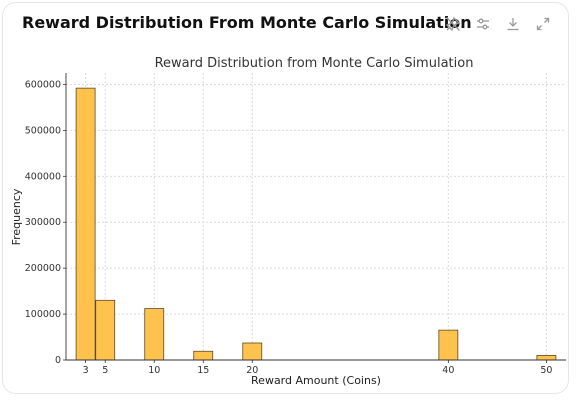 The image size is (587, 404). What do you see at coordinates (43, 268) in the screenshot?
I see `y-tick-label: 200000` at bounding box center [43, 268].